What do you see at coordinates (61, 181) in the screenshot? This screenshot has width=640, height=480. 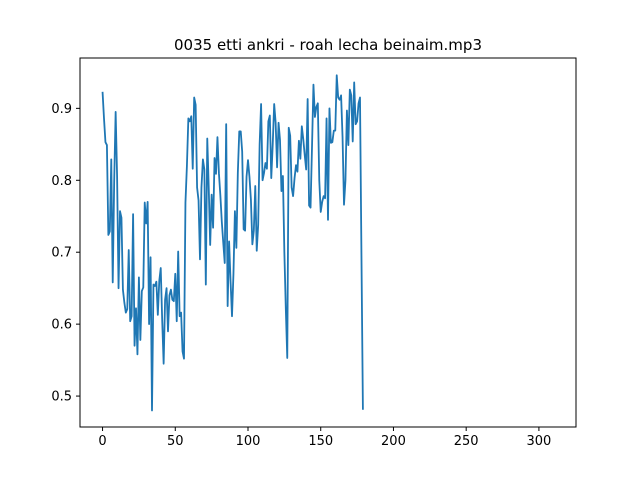 I see `y-tick-label: 0.8` at bounding box center [61, 181].